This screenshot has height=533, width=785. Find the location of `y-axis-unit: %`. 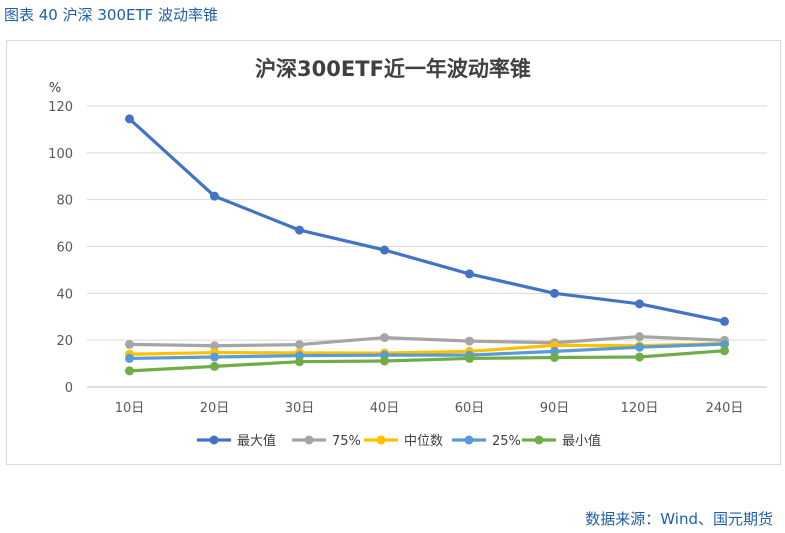

y-axis-unit: % is located at coordinates (55, 88).